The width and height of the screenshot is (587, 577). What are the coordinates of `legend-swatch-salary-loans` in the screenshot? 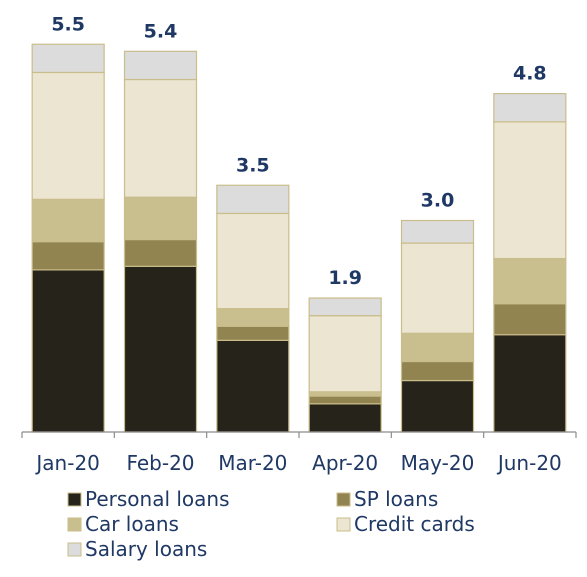 It's located at (74, 549).